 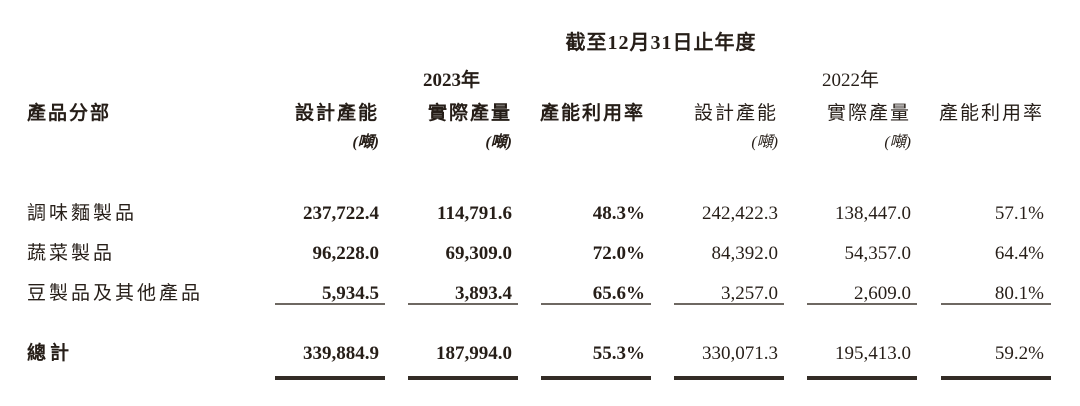 What do you see at coordinates (115, 293) in the screenshot?
I see `row-label: 豆製品及其他產品` at bounding box center [115, 293].